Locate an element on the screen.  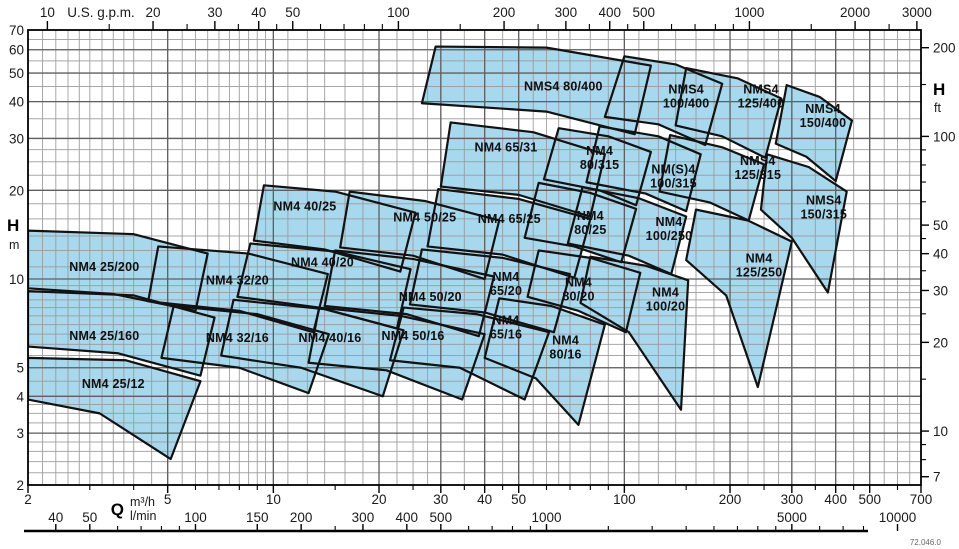
region-label-nm4-65-16: NM4 is located at coordinates (505, 321).